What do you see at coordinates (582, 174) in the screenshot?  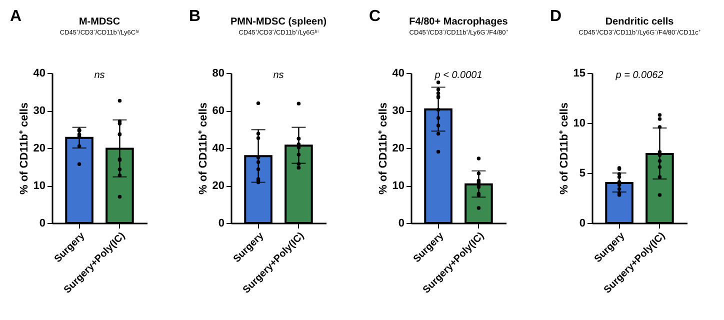 I see `y-tick-label: 5` at bounding box center [582, 174].